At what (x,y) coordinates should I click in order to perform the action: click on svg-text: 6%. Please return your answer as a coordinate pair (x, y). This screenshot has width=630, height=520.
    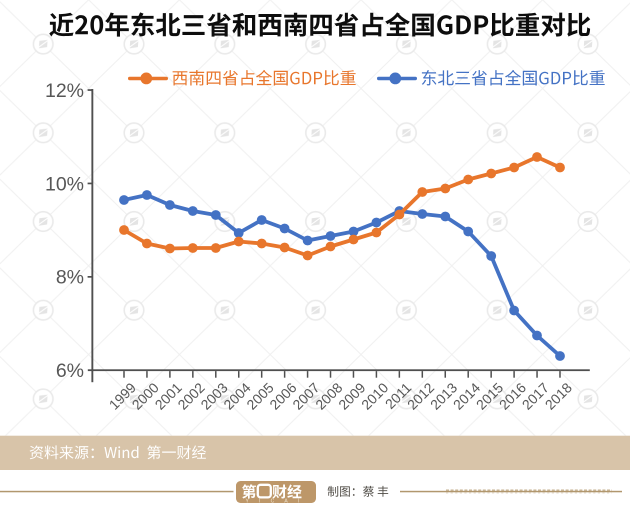
    Looking at the image, I should click on (70, 371).